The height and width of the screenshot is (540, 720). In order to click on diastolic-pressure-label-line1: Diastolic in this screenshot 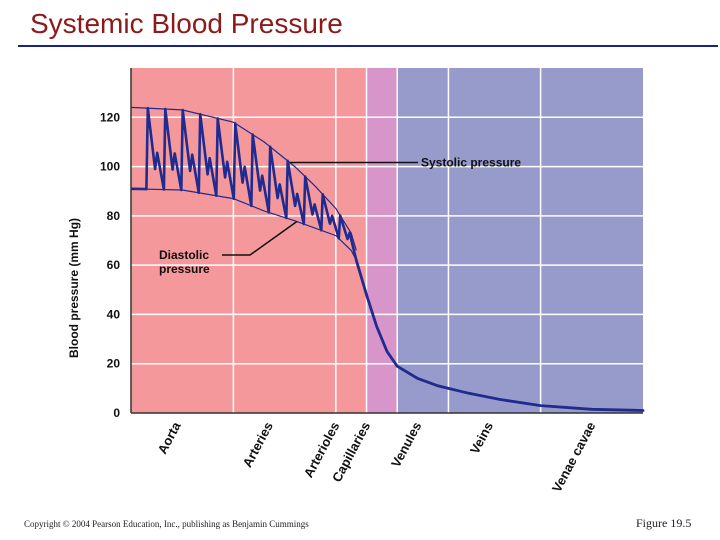, I will do `click(184, 255)`.